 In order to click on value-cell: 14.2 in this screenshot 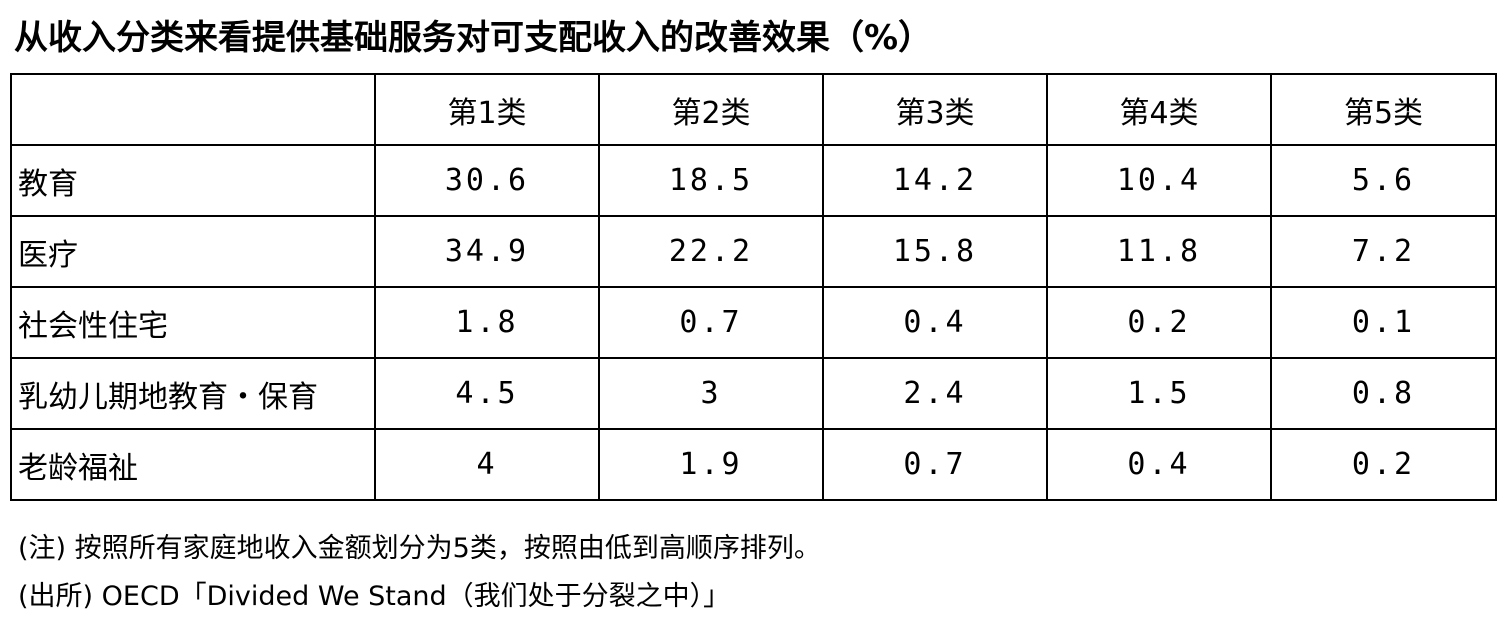, I will do `click(935, 180)`.